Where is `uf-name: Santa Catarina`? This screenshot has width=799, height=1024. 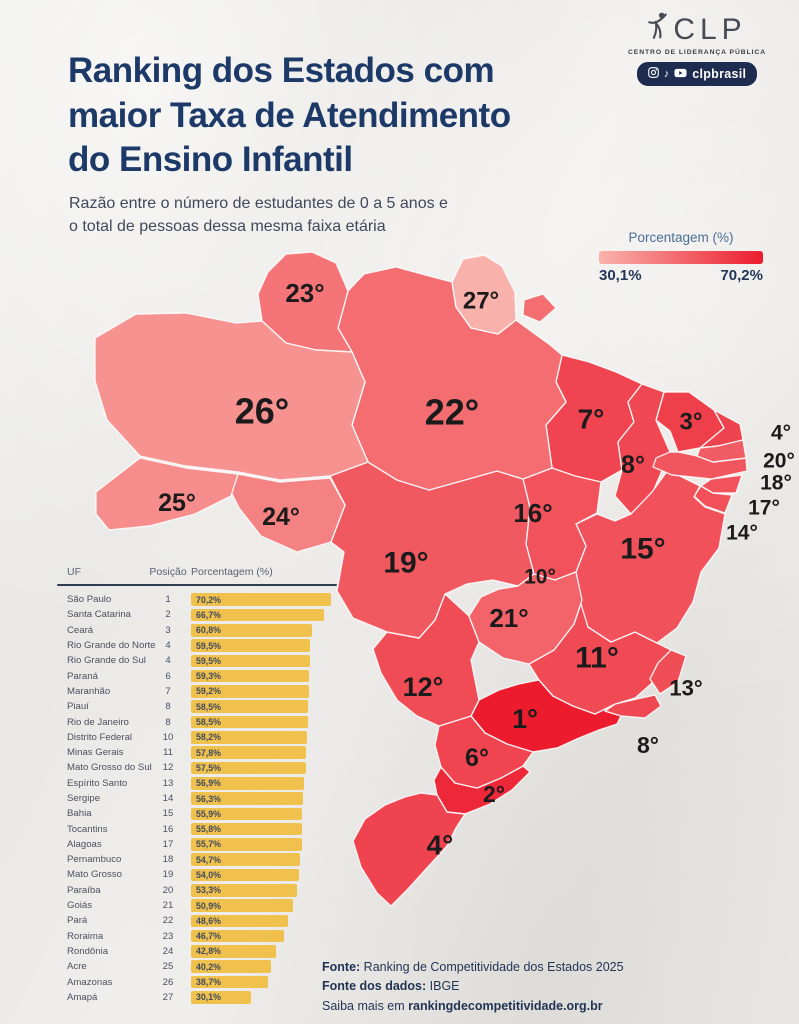 uf-name: Santa Catarina is located at coordinates (99, 615).